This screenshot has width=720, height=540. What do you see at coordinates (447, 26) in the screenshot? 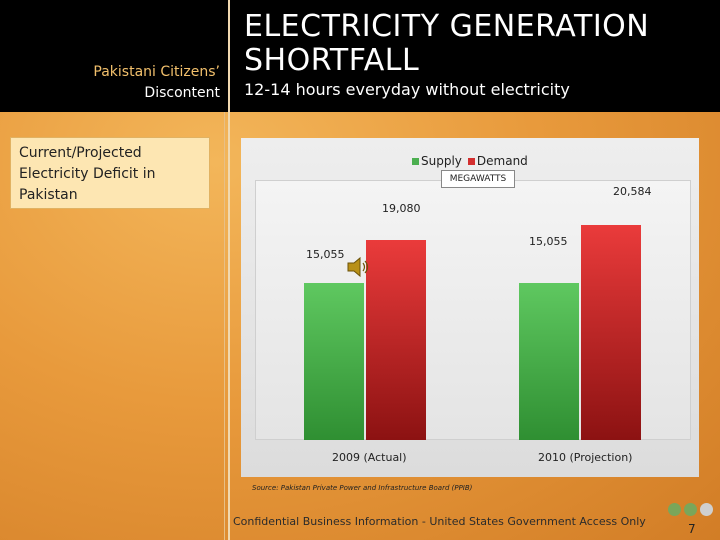
I see `slide-title-line1: ELECTRICITY GENERATION` at bounding box center [447, 26].